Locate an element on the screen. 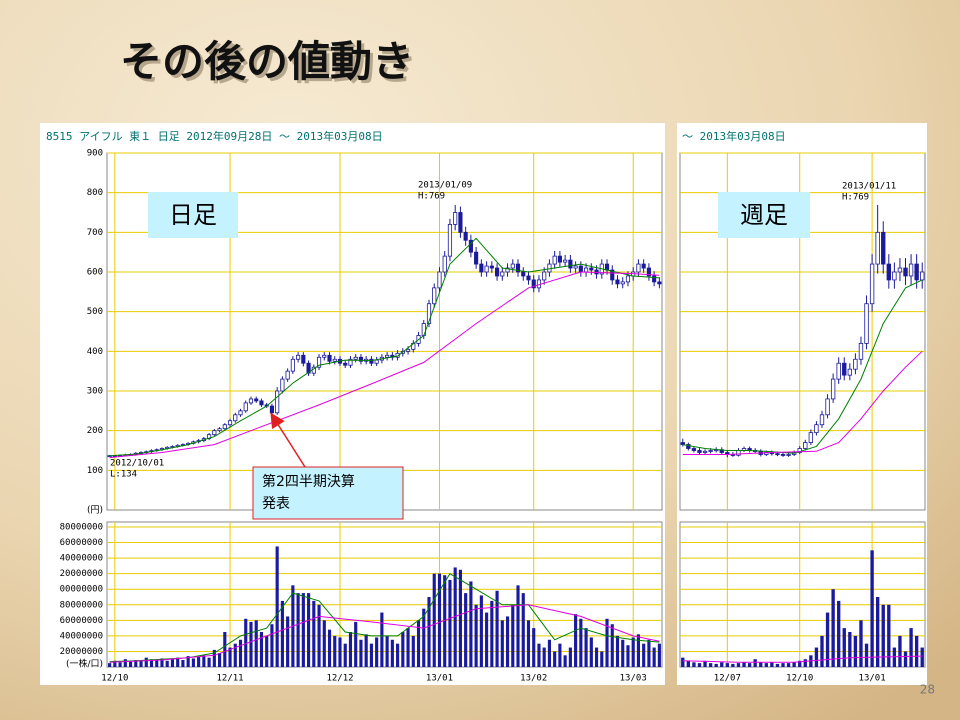 This screenshot has height=720, width=960. y-unit: (円) is located at coordinates (95, 510).